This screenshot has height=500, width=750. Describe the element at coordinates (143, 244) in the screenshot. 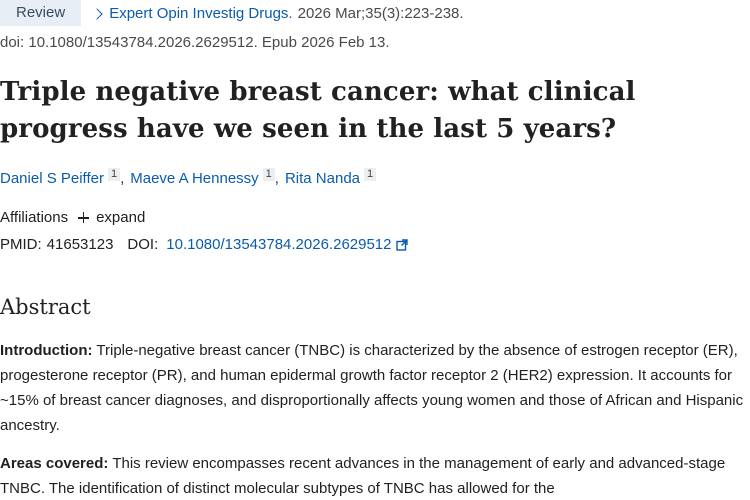

I see `doi-label: DOI:` at that location.